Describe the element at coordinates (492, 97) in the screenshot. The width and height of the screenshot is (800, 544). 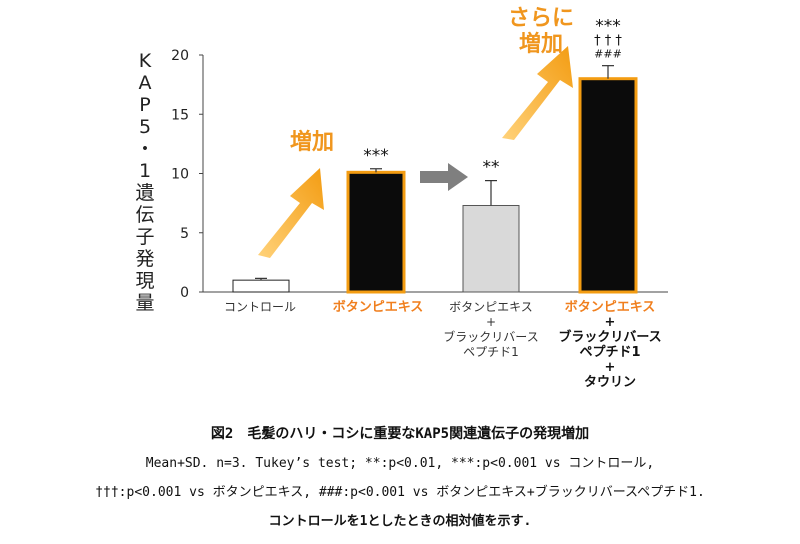
I see `significance-marks: *****###† † †***` at that location.